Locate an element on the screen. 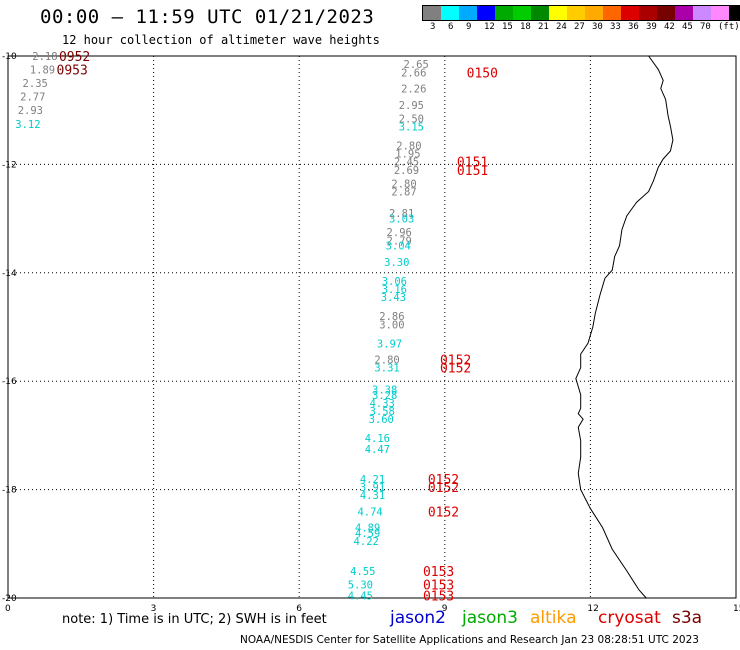 The height and width of the screenshot is (650, 740). wave-height-label: 4.47 is located at coordinates (377, 450).